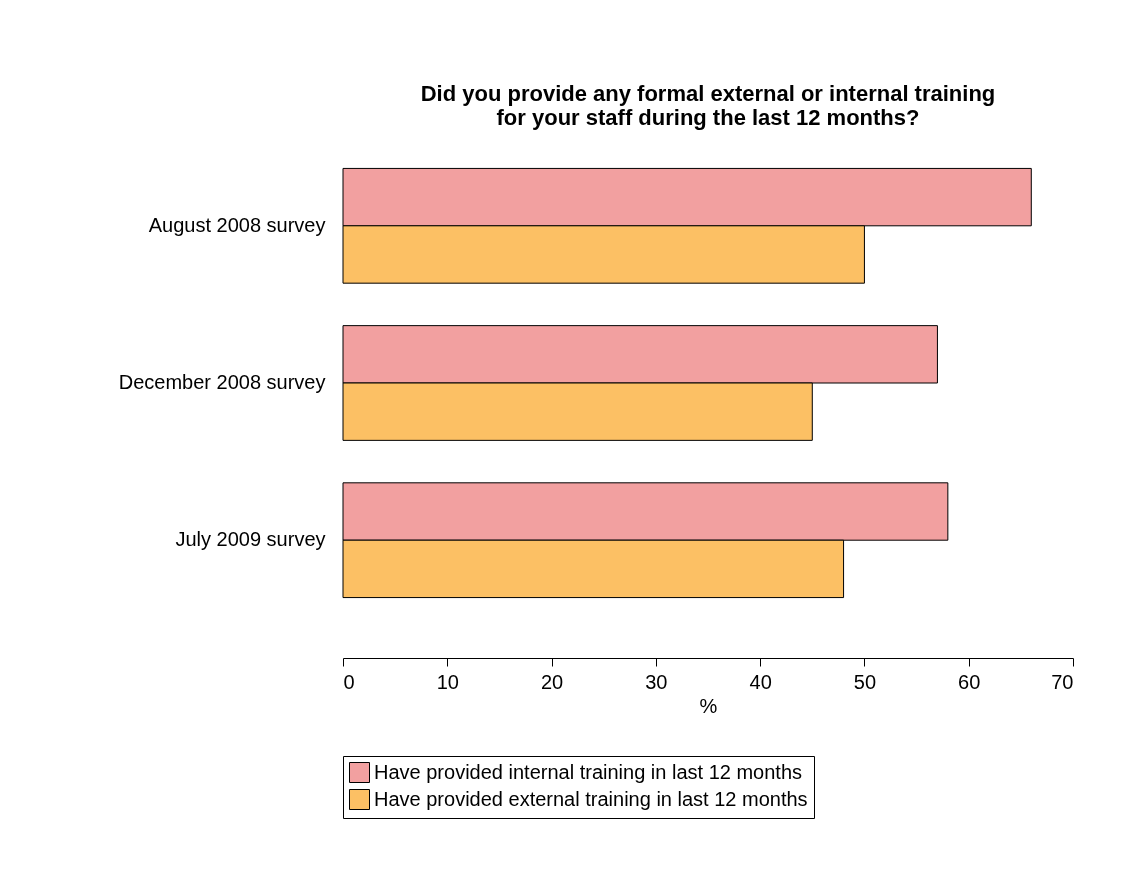 The image size is (1144, 872). What do you see at coordinates (1062, 681) in the screenshot?
I see `x-tick-label: 70` at bounding box center [1062, 681].